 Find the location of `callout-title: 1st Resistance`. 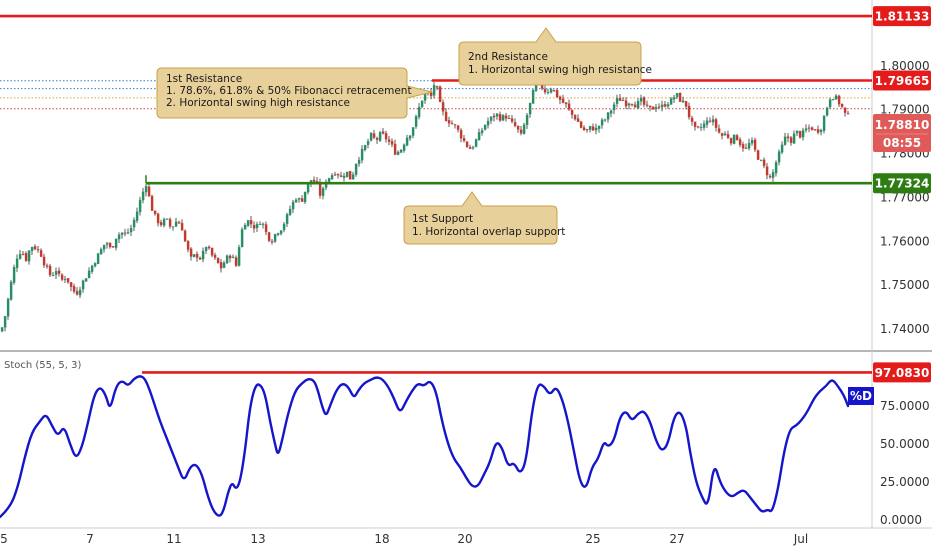

callout-title: 1st Resistance is located at coordinates (204, 79).